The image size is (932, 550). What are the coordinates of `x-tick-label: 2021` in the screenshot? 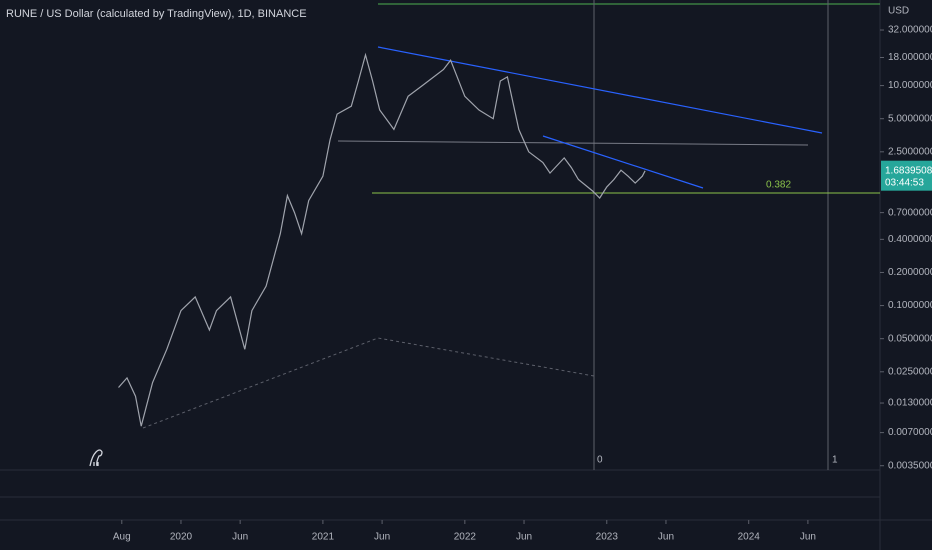 It's located at (323, 537).